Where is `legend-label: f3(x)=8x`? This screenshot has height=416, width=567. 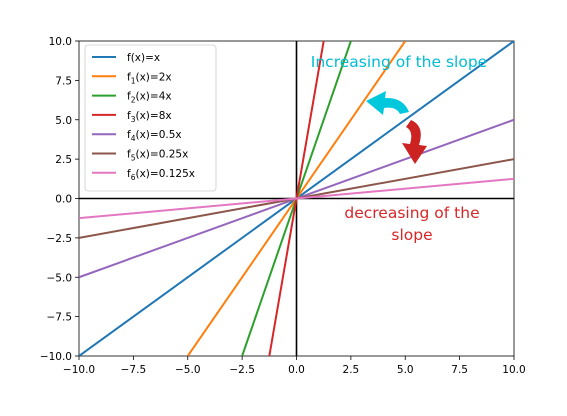 legend-label: f3(x)=8x is located at coordinates (149, 117).